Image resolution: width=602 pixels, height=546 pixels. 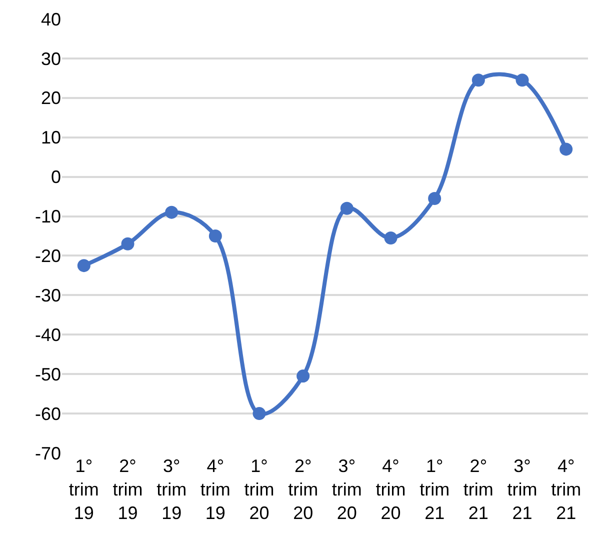 I want to click on y-tick-label: 0, so click(x=55, y=177).